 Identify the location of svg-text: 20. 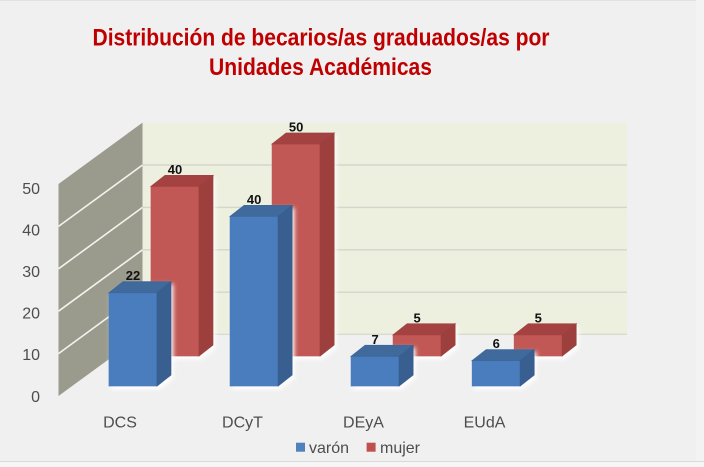
(31, 314).